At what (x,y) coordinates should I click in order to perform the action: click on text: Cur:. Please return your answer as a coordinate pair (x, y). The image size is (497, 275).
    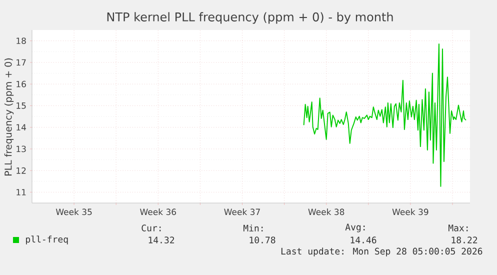
    Looking at the image, I should click on (151, 228).